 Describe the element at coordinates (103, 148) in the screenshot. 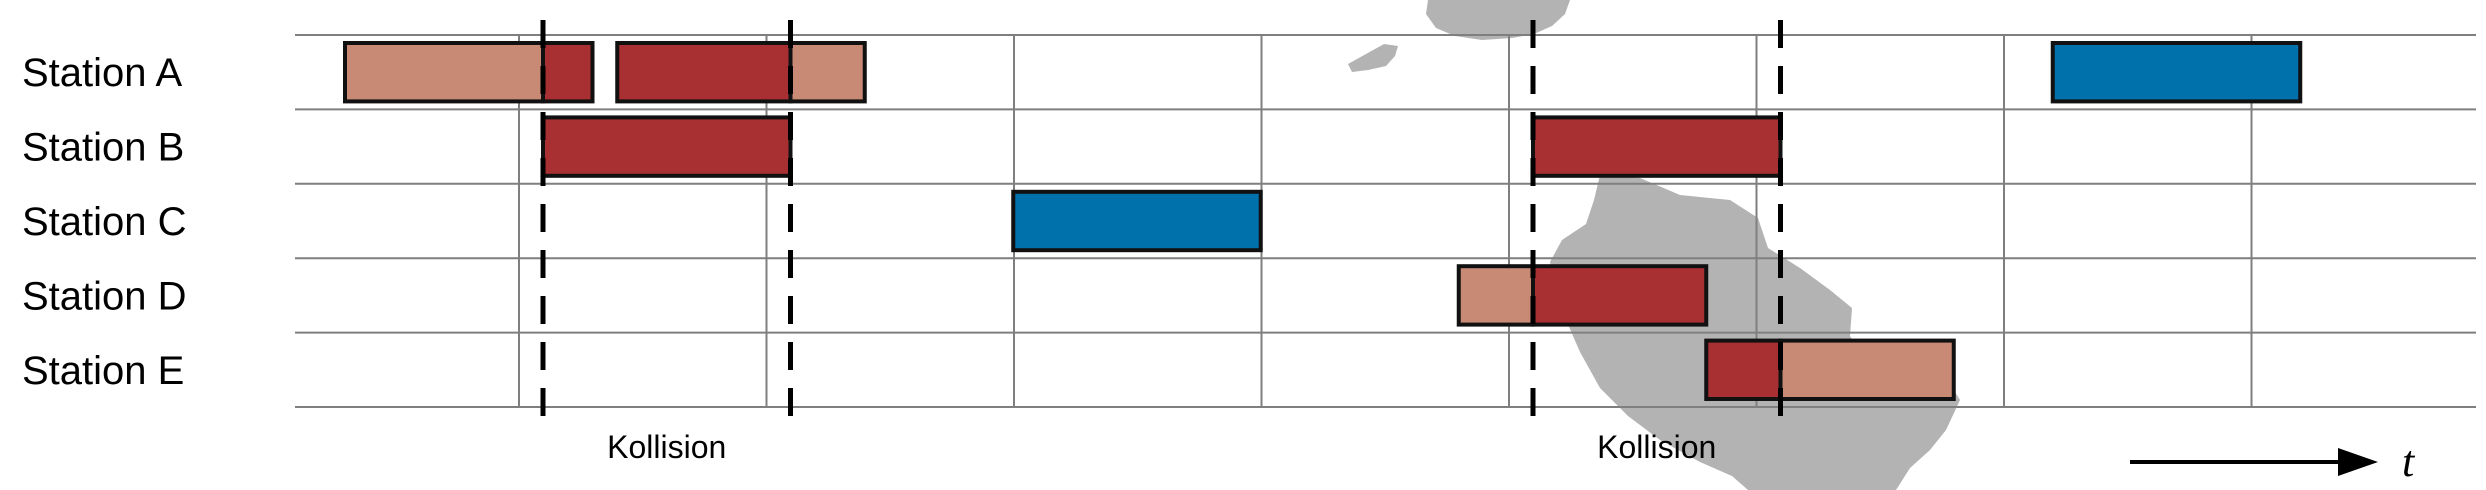

I see `station-label: Station B` at that location.